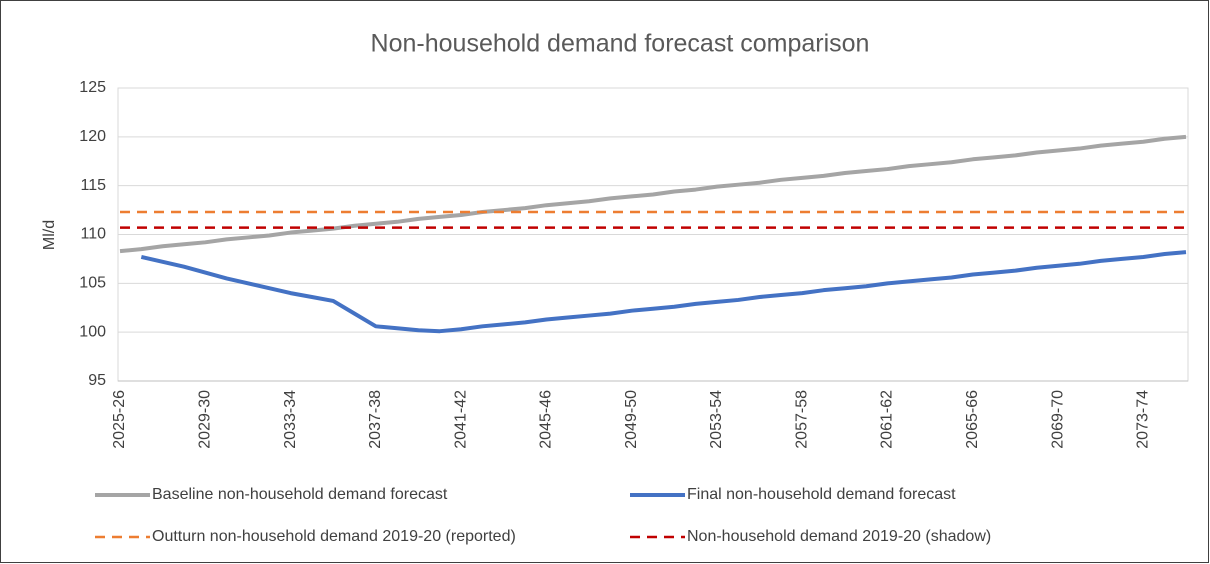 This screenshot has height=564, width=1210. What do you see at coordinates (97, 380) in the screenshot?
I see `y-tick-label: 95` at bounding box center [97, 380].